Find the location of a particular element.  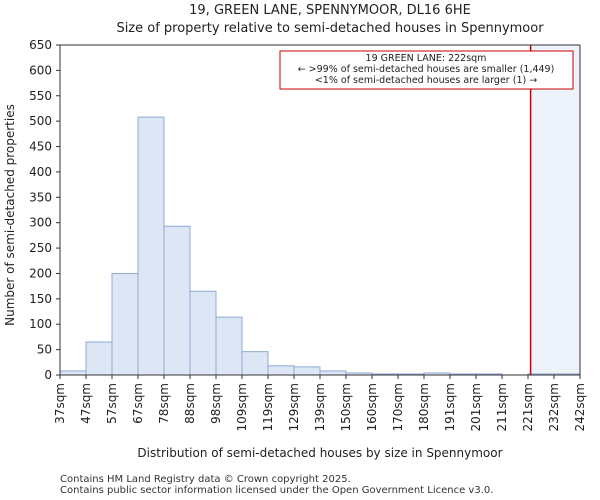

x-tick-label: 88sqm is located at coordinates (190, 403).